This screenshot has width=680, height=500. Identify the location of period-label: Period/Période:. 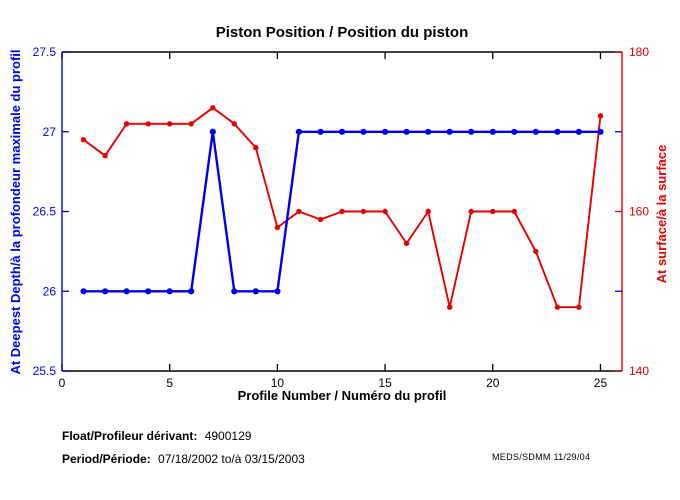
(106, 459).